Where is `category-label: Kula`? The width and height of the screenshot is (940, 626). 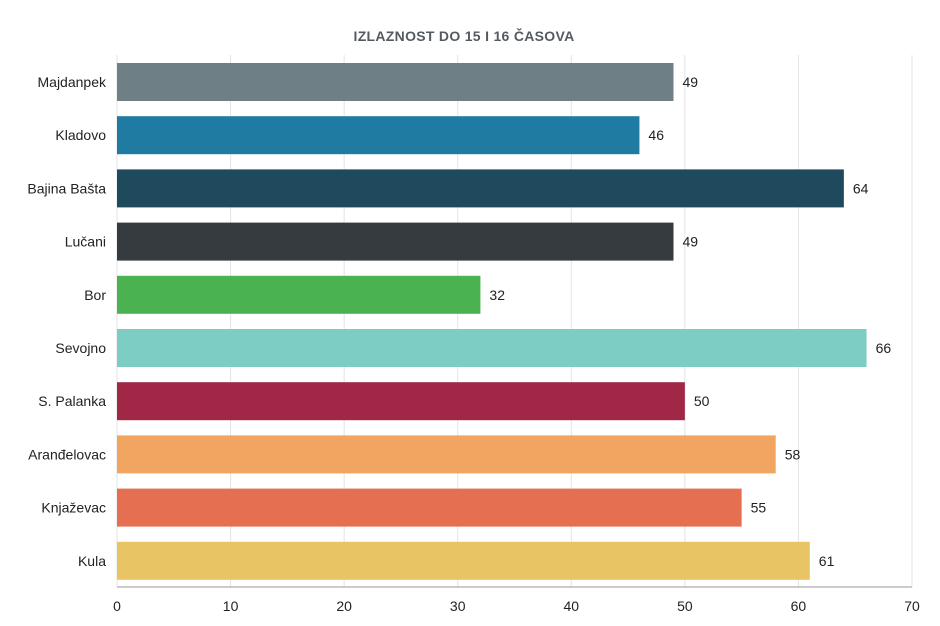 category-label: Kula is located at coordinates (92, 561).